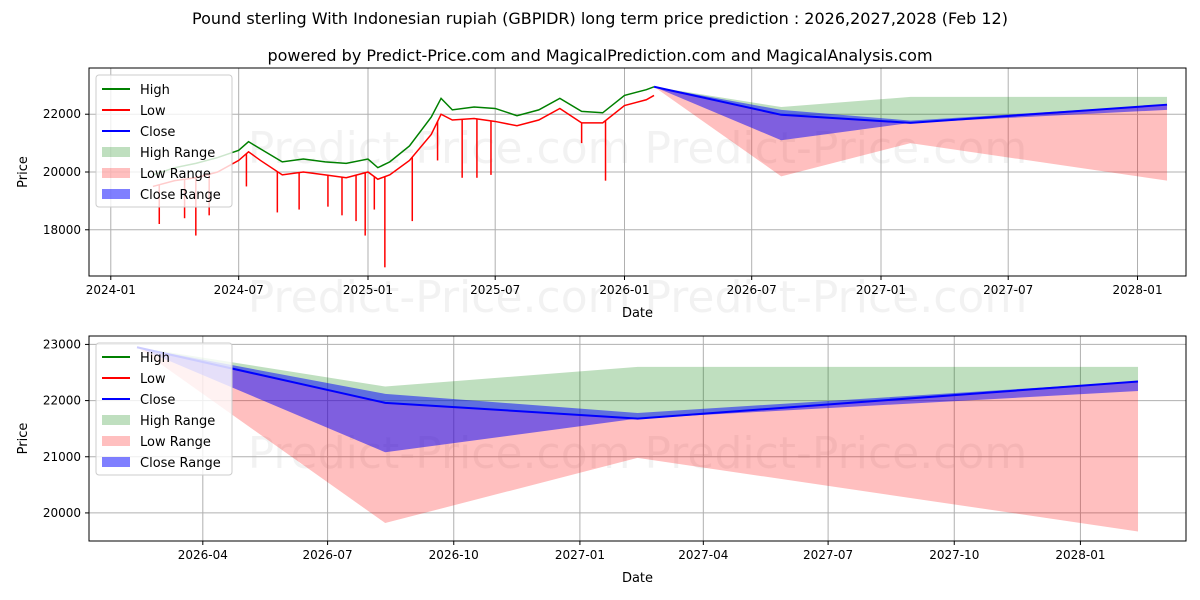 Image resolution: width=1200 pixels, height=600 pixels. Describe the element at coordinates (954, 555) in the screenshot. I see `x-tick-label: 2027-10` at that location.